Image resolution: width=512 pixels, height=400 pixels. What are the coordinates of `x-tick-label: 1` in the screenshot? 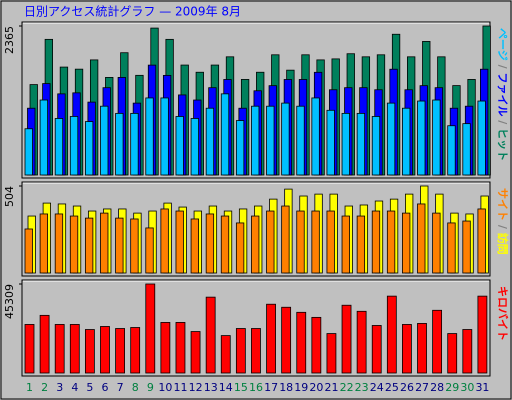 It's located at (29, 387).